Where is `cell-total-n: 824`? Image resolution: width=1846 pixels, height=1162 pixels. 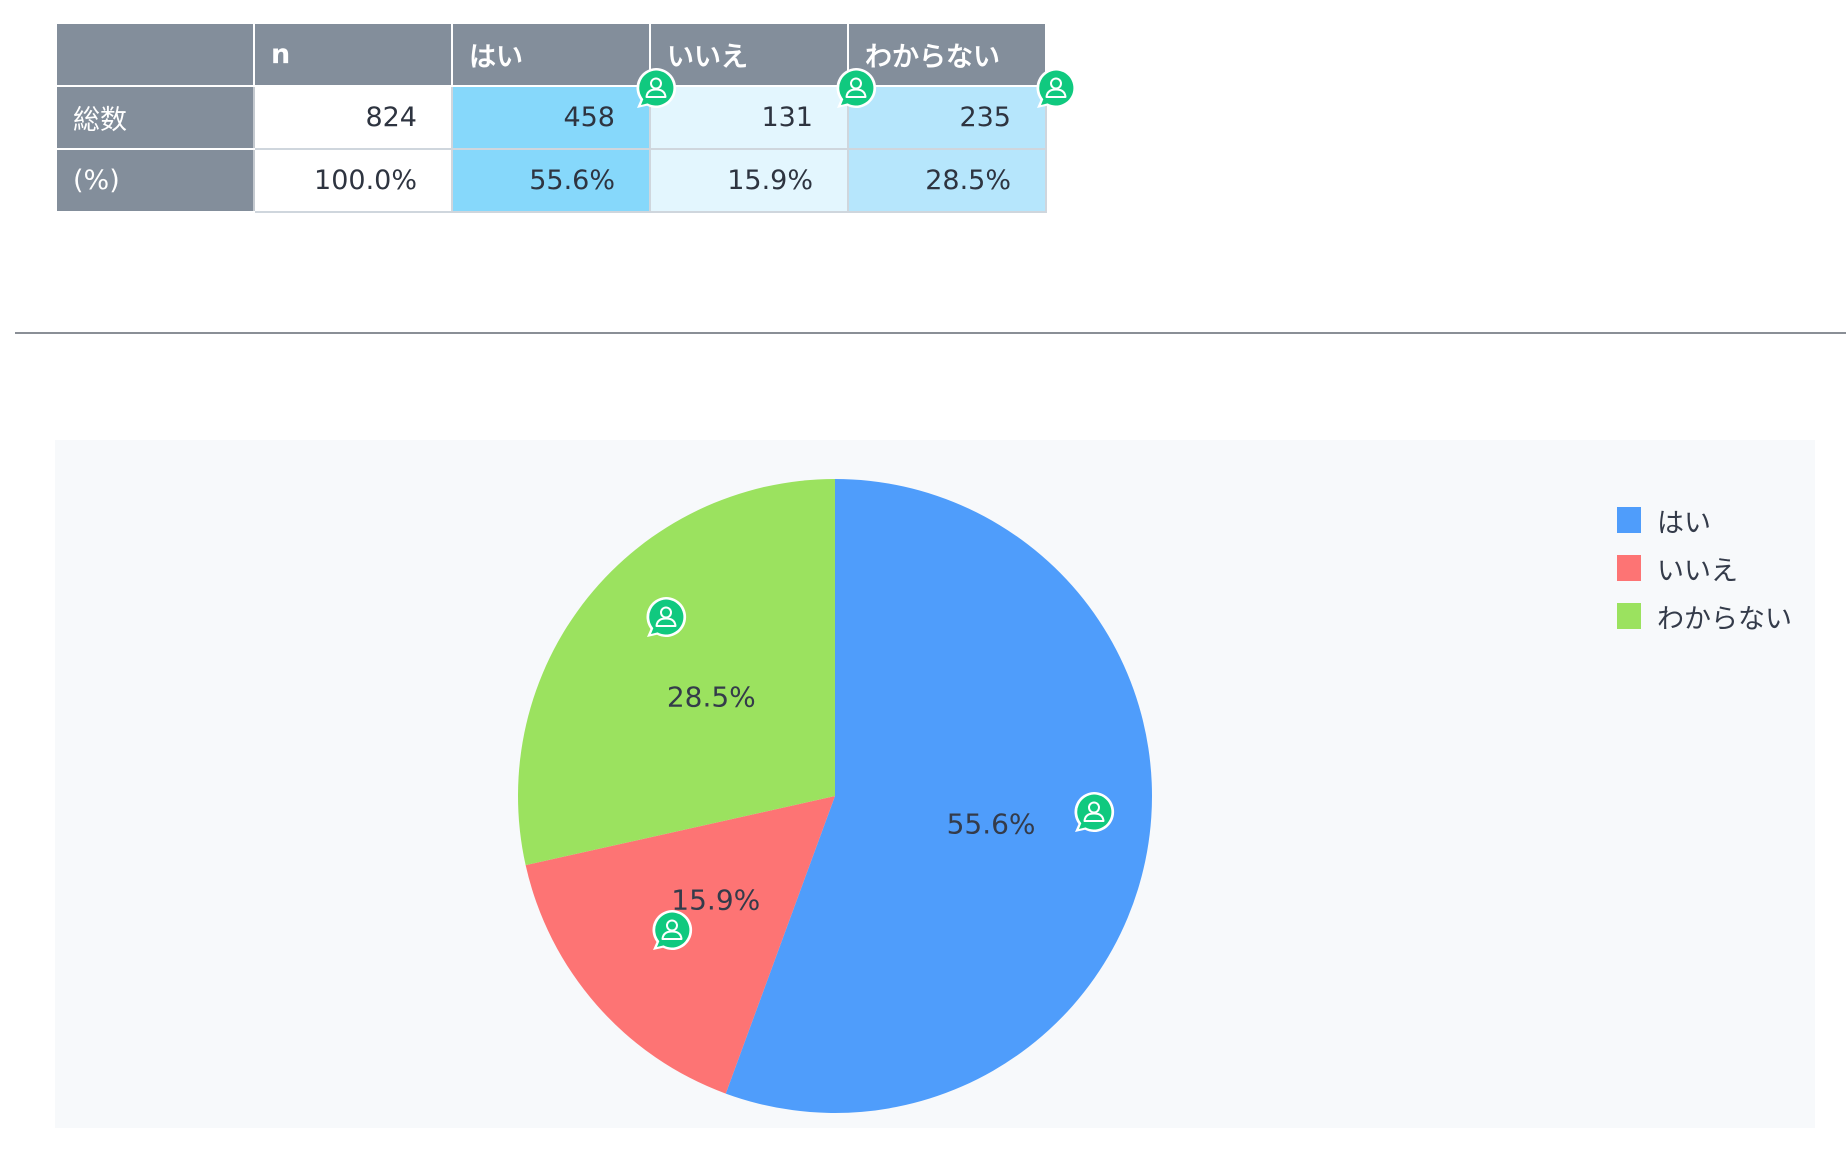 cell-total-n: 824 is located at coordinates (353, 117).